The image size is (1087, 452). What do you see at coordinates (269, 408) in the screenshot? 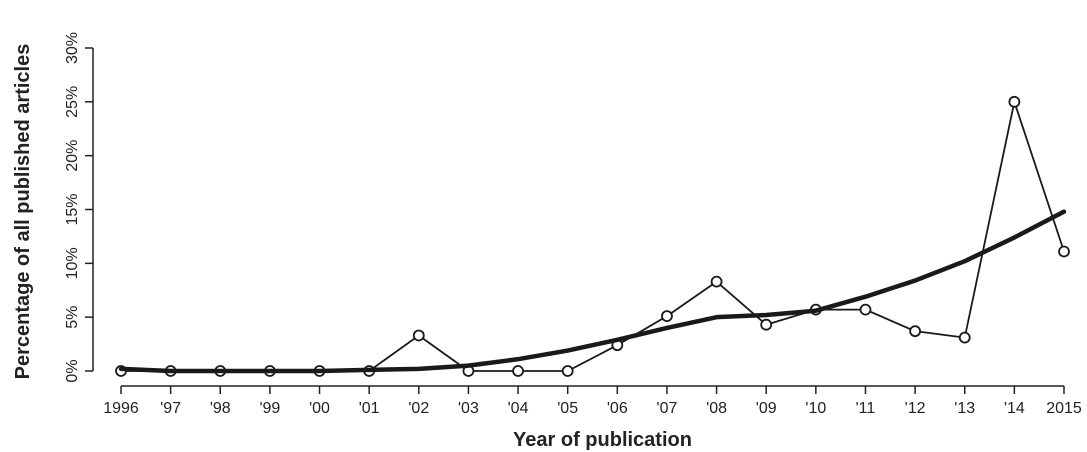
I see `x-tick-label: '99` at bounding box center [269, 408].